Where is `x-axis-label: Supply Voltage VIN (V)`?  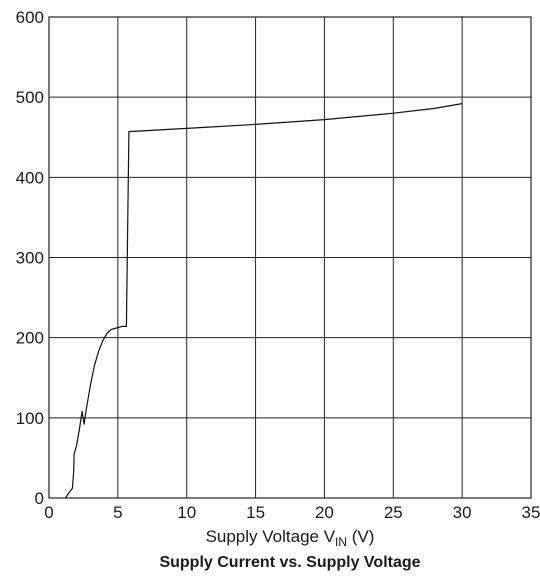
x-axis-label: Supply Voltage VIN (V) is located at coordinates (290, 538).